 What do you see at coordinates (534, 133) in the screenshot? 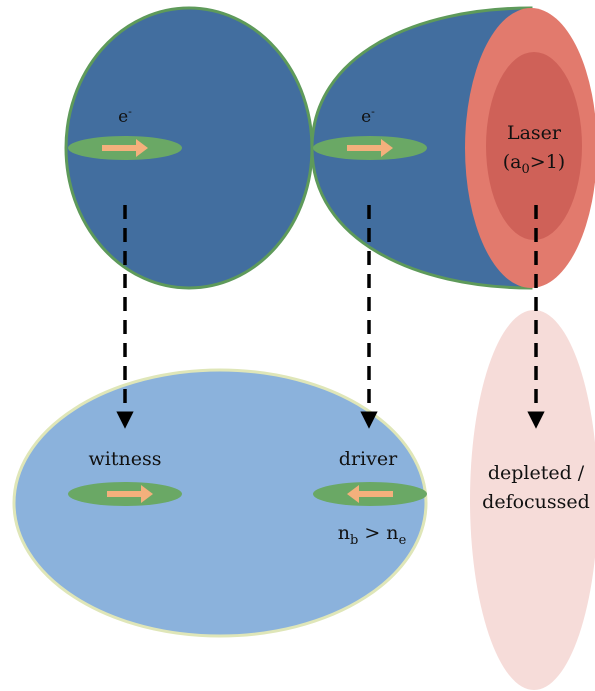
I see `laser-label: Laser` at bounding box center [534, 133].